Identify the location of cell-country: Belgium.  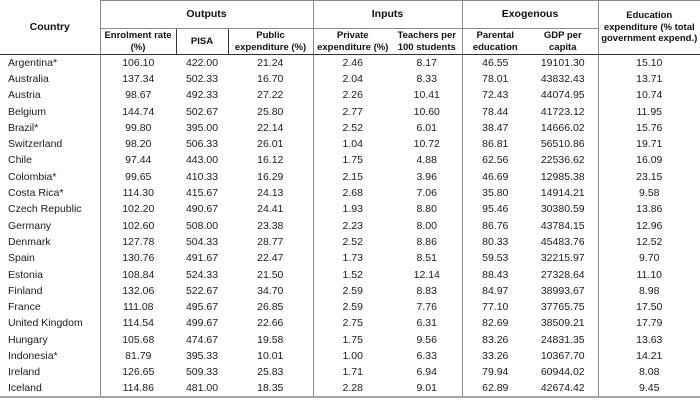
(27, 111).